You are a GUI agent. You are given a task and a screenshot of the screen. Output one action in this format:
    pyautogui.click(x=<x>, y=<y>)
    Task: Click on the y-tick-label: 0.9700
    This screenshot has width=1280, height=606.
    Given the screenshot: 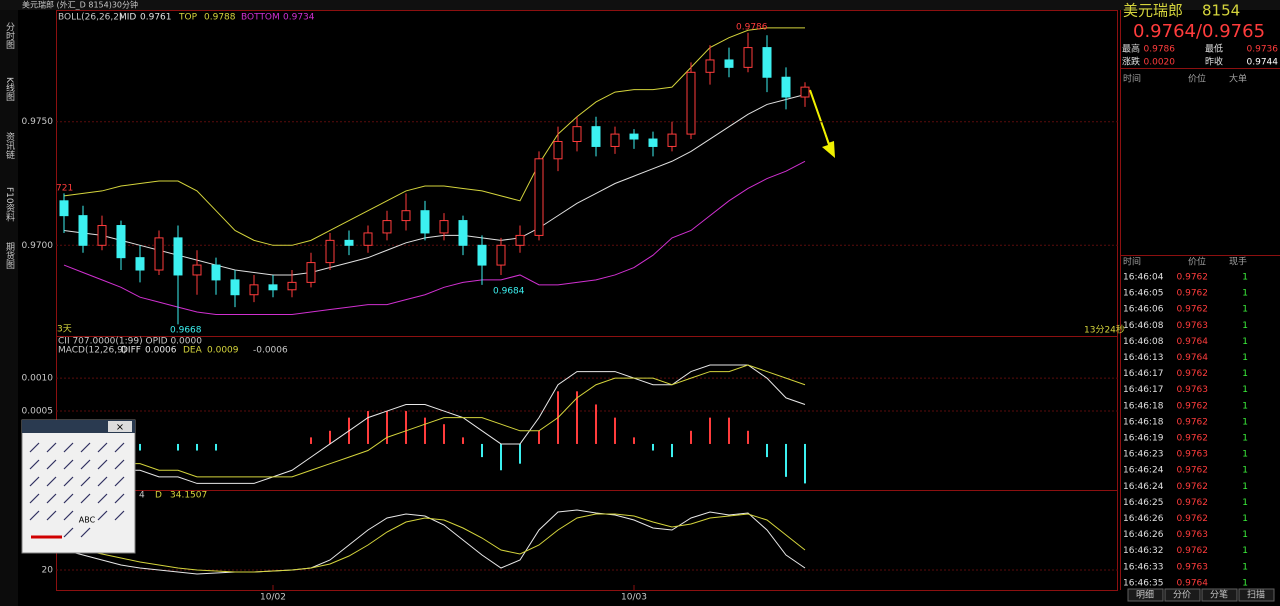 What is the action you would take?
    pyautogui.click(x=38, y=246)
    